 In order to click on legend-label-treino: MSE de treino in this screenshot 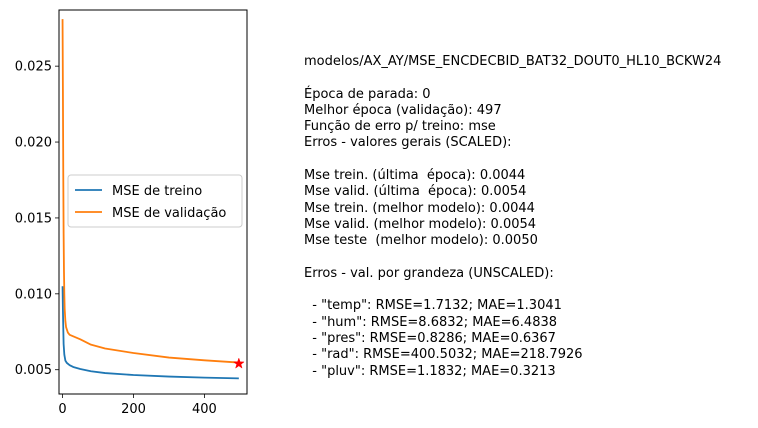, I will do `click(157, 191)`.